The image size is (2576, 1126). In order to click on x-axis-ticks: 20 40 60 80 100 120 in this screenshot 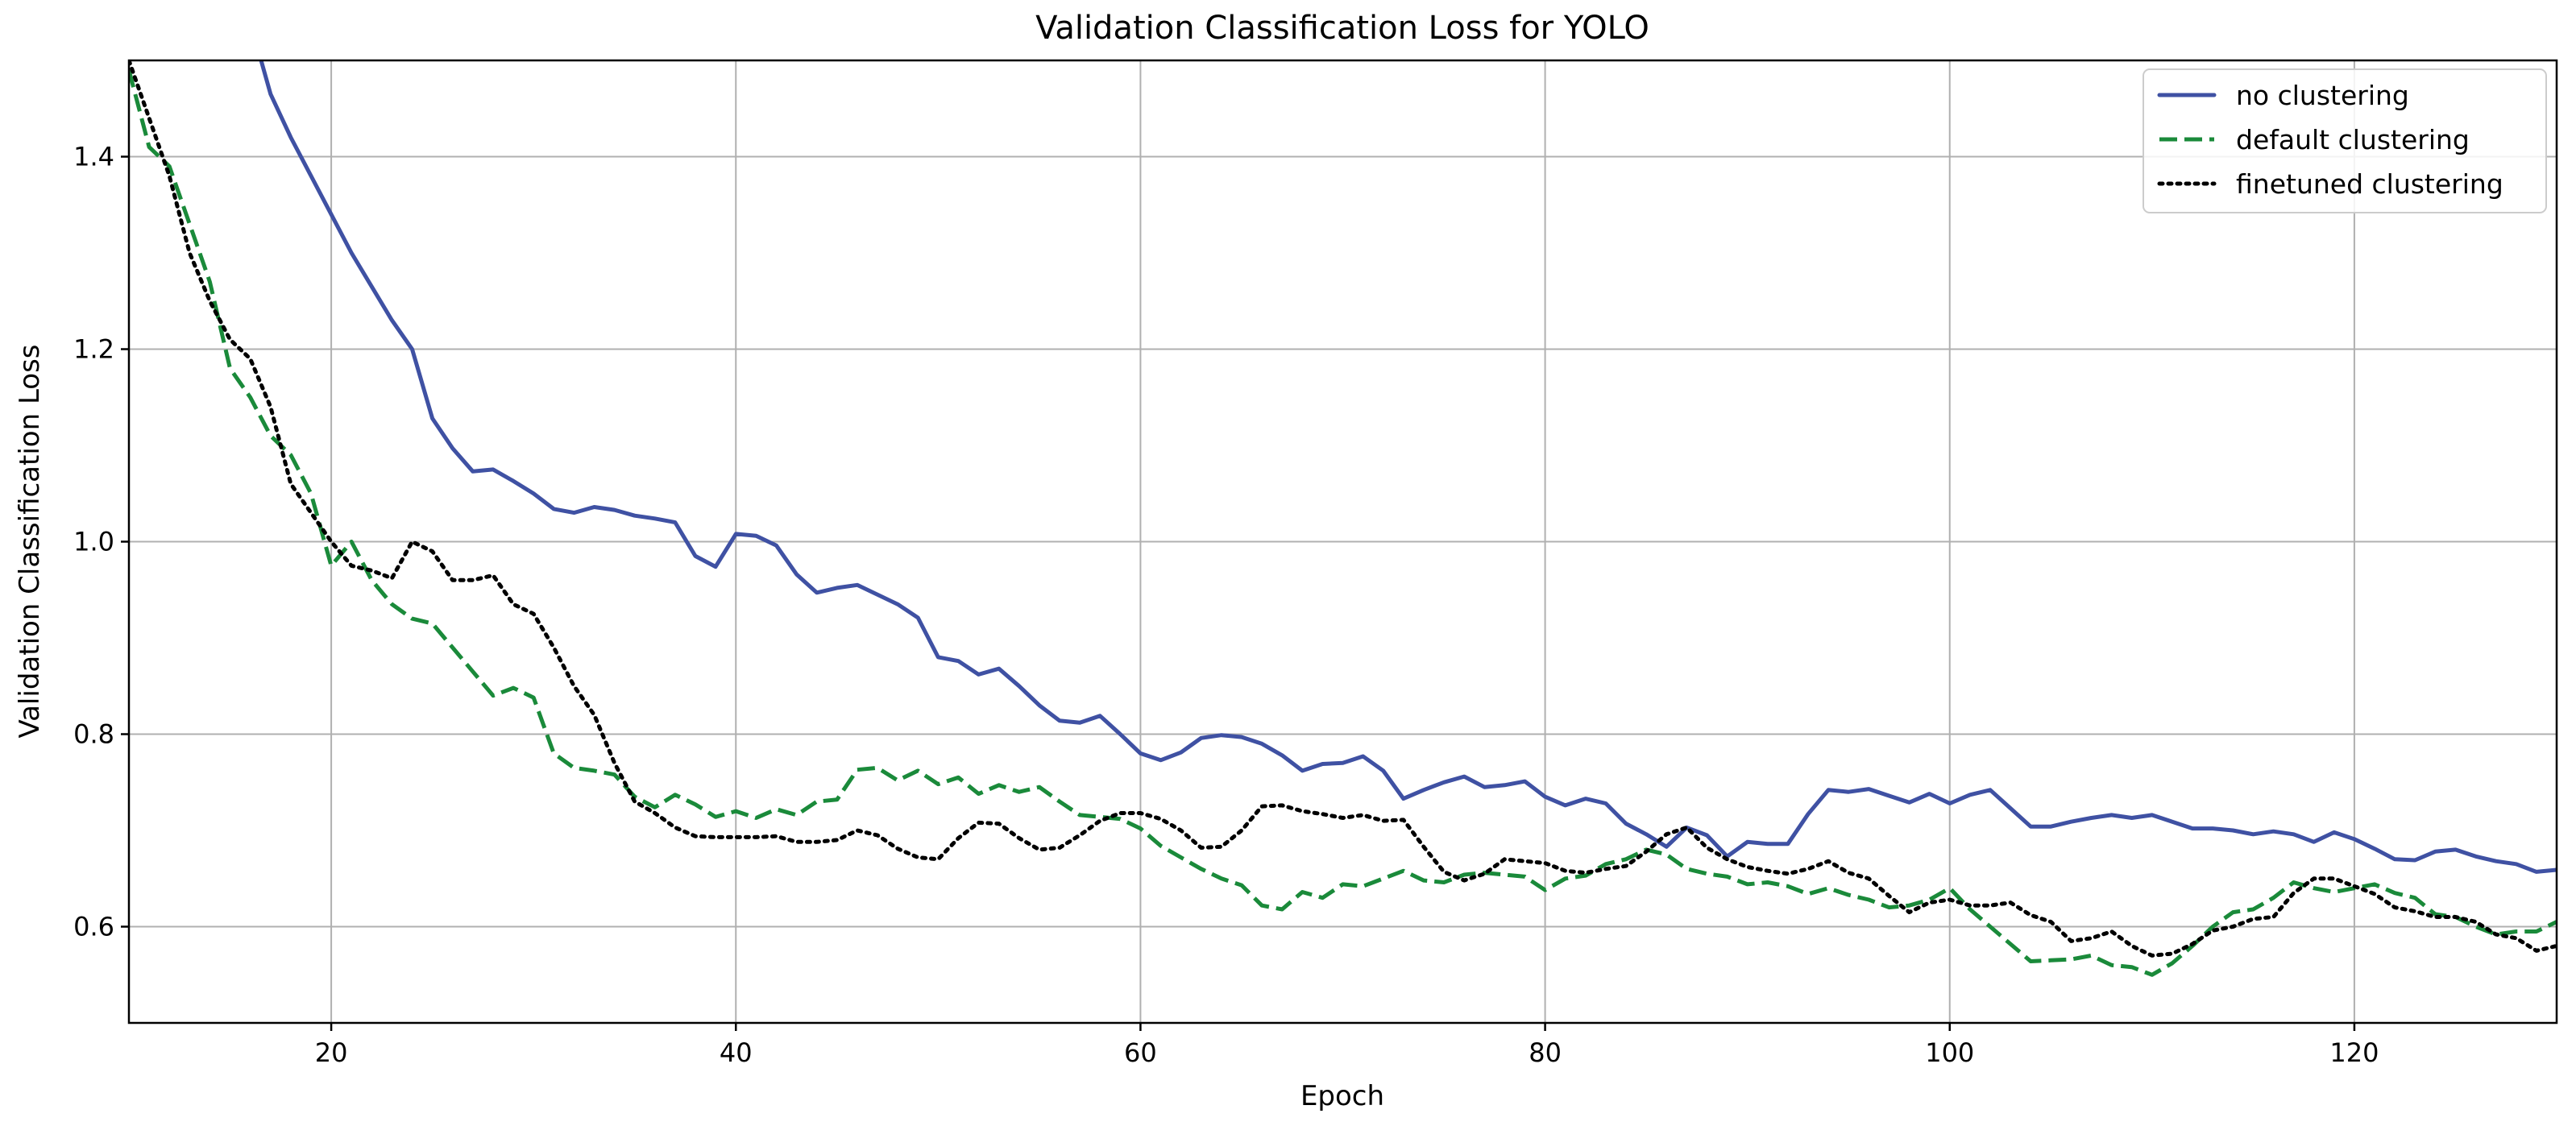, I will do `click(1347, 1045)`.